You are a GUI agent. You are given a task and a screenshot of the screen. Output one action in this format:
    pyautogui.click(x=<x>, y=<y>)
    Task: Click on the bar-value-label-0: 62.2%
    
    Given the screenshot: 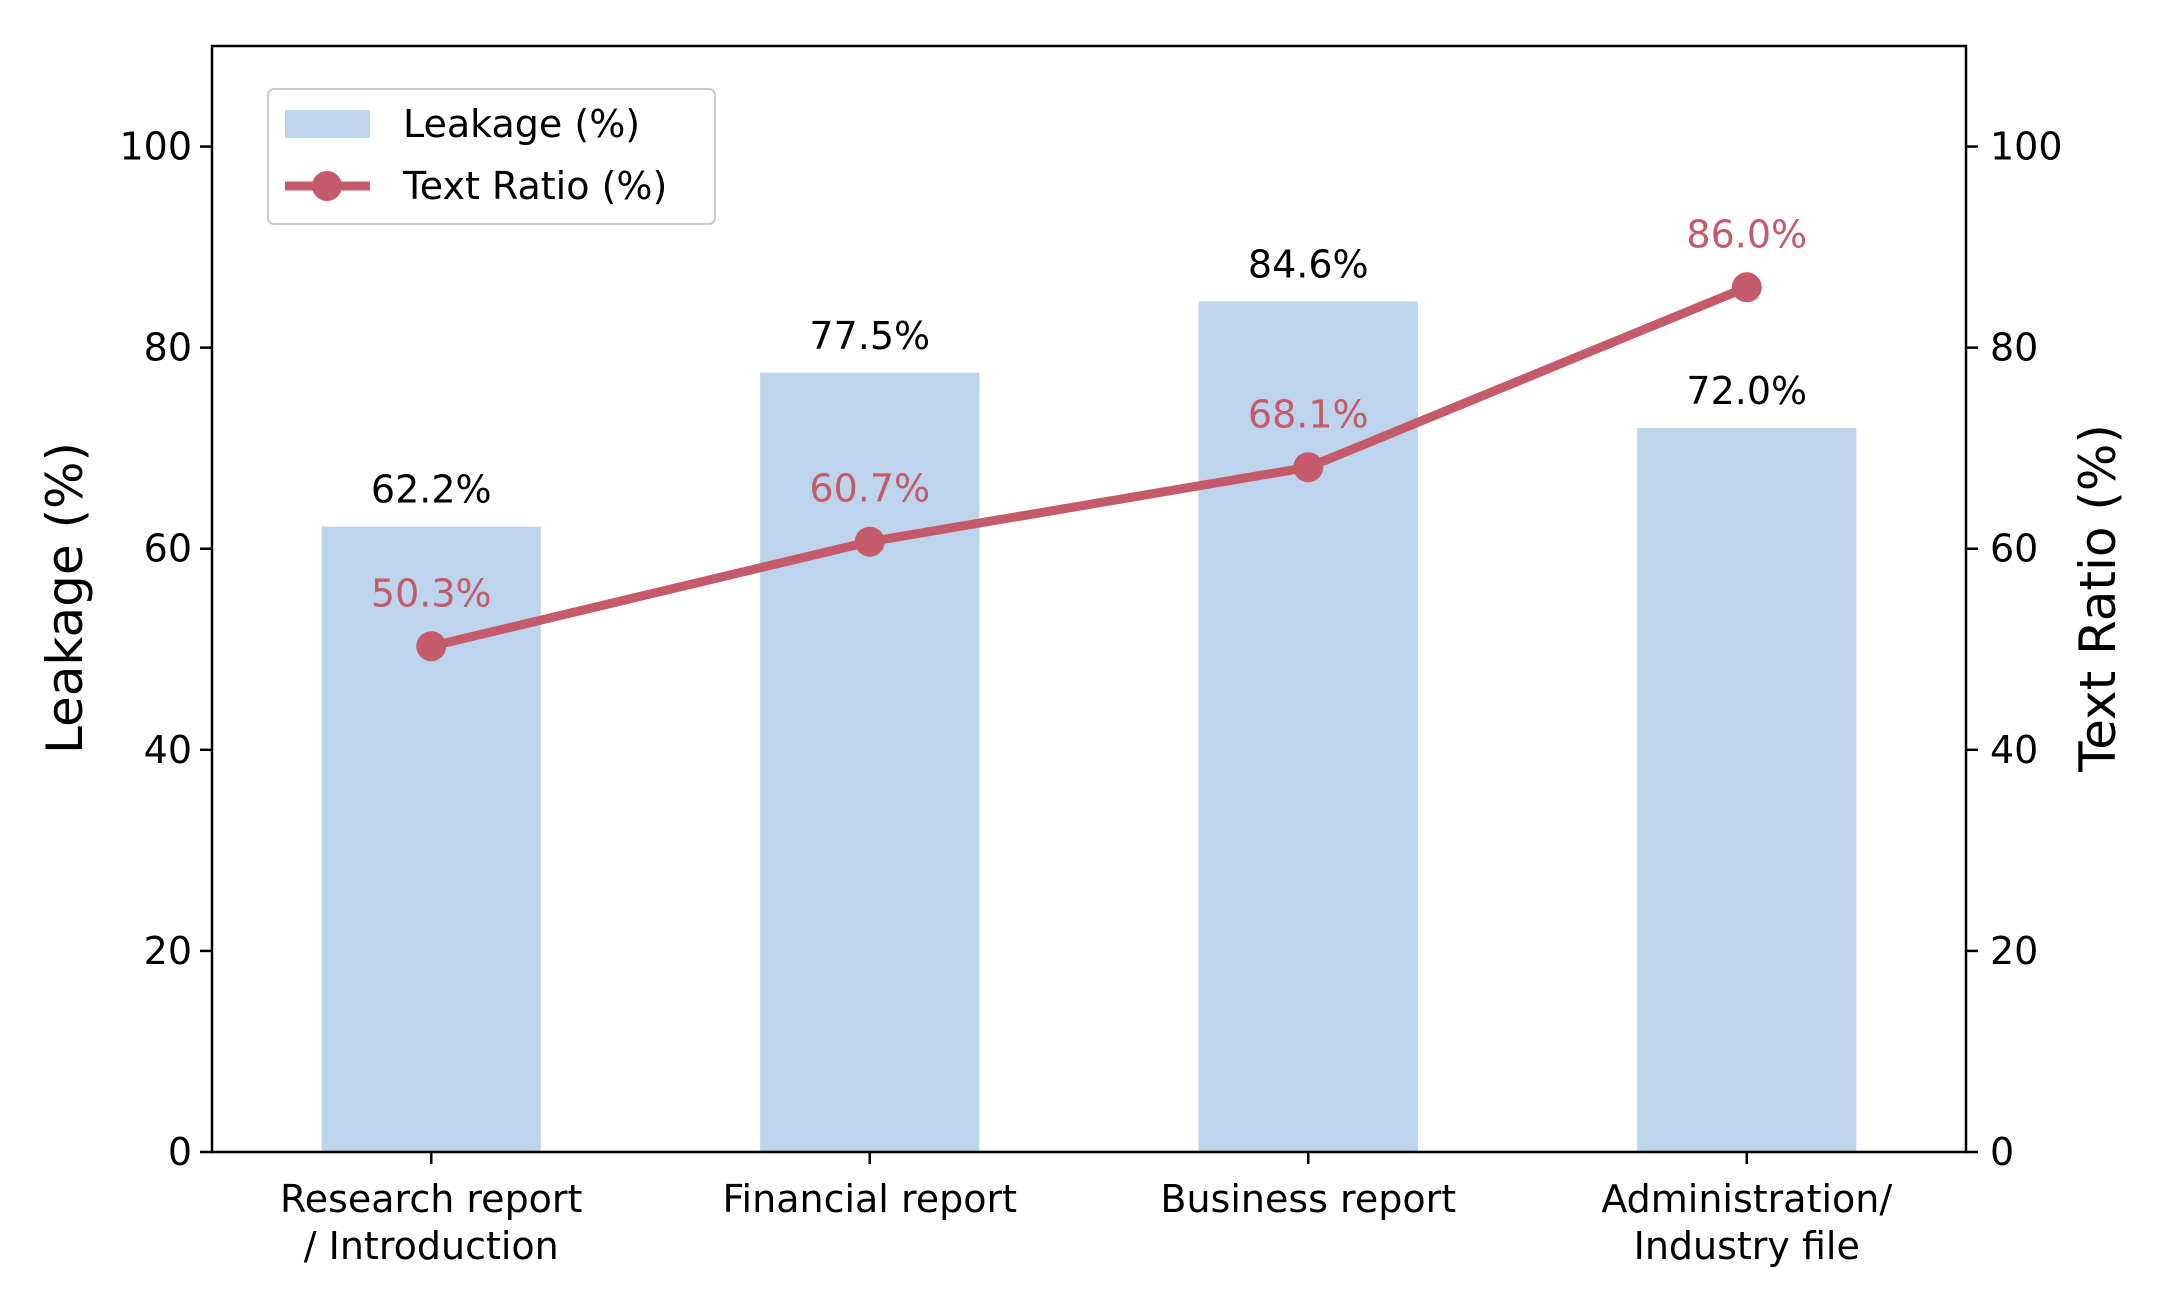 What is the action you would take?
    pyautogui.click(x=431, y=490)
    